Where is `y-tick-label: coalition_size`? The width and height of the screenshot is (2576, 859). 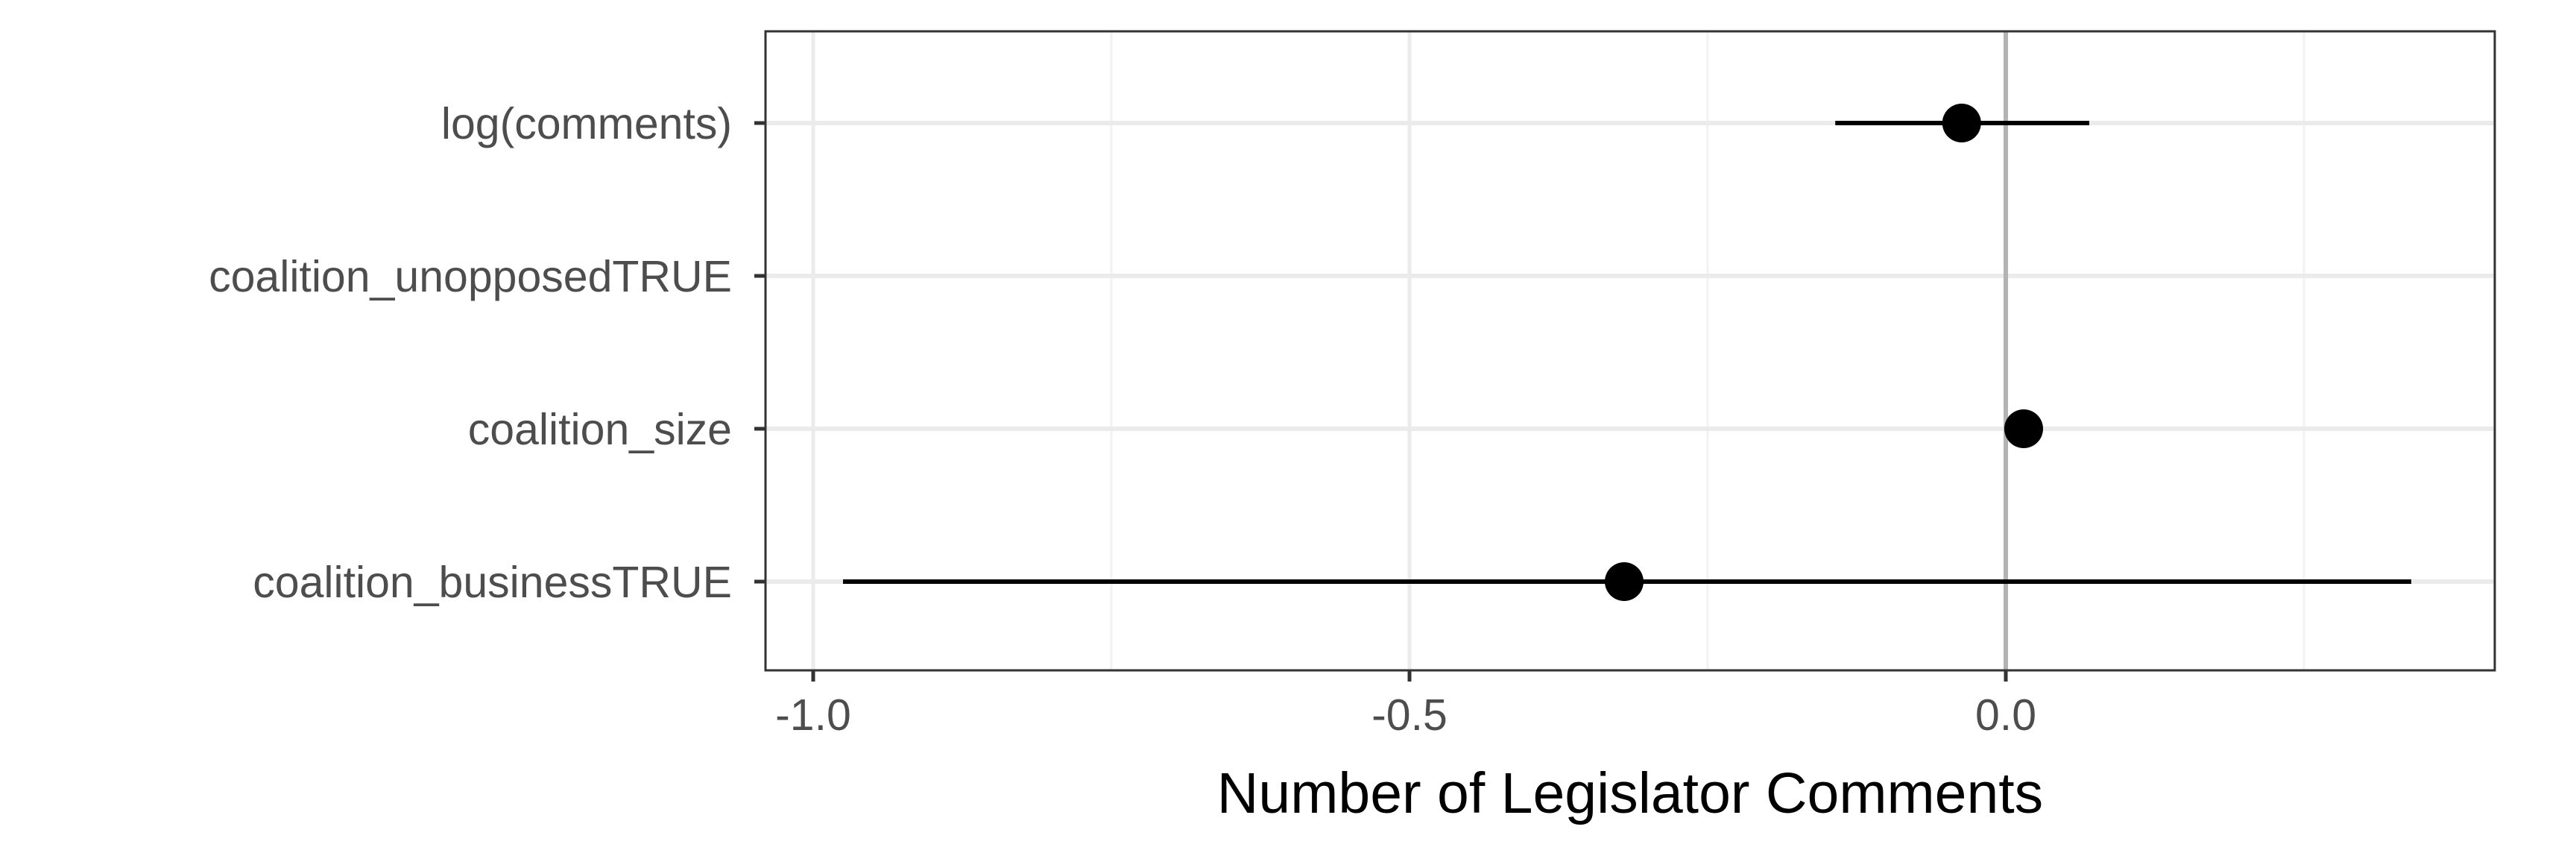
y-tick-label: coalition_size is located at coordinates (600, 429).